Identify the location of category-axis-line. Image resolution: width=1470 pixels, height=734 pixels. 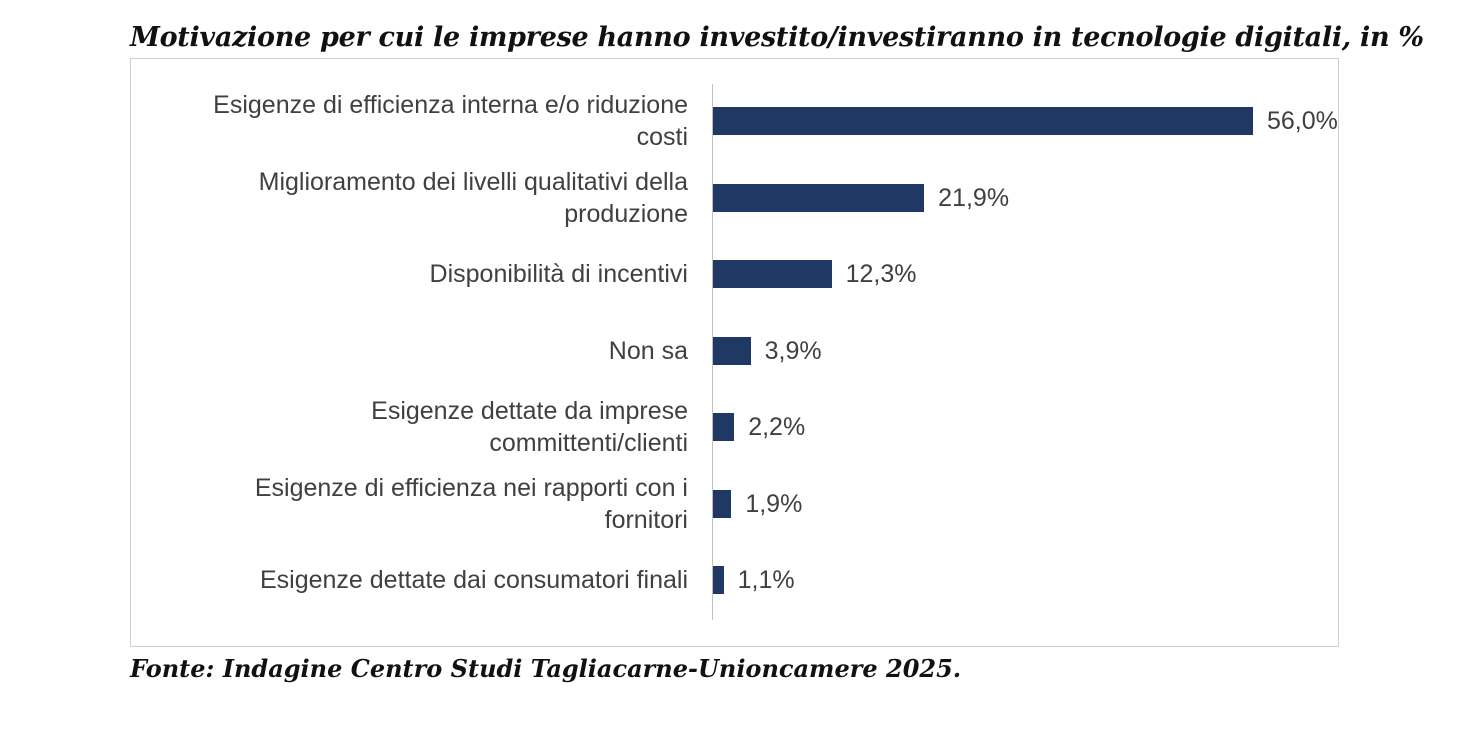
(712, 352).